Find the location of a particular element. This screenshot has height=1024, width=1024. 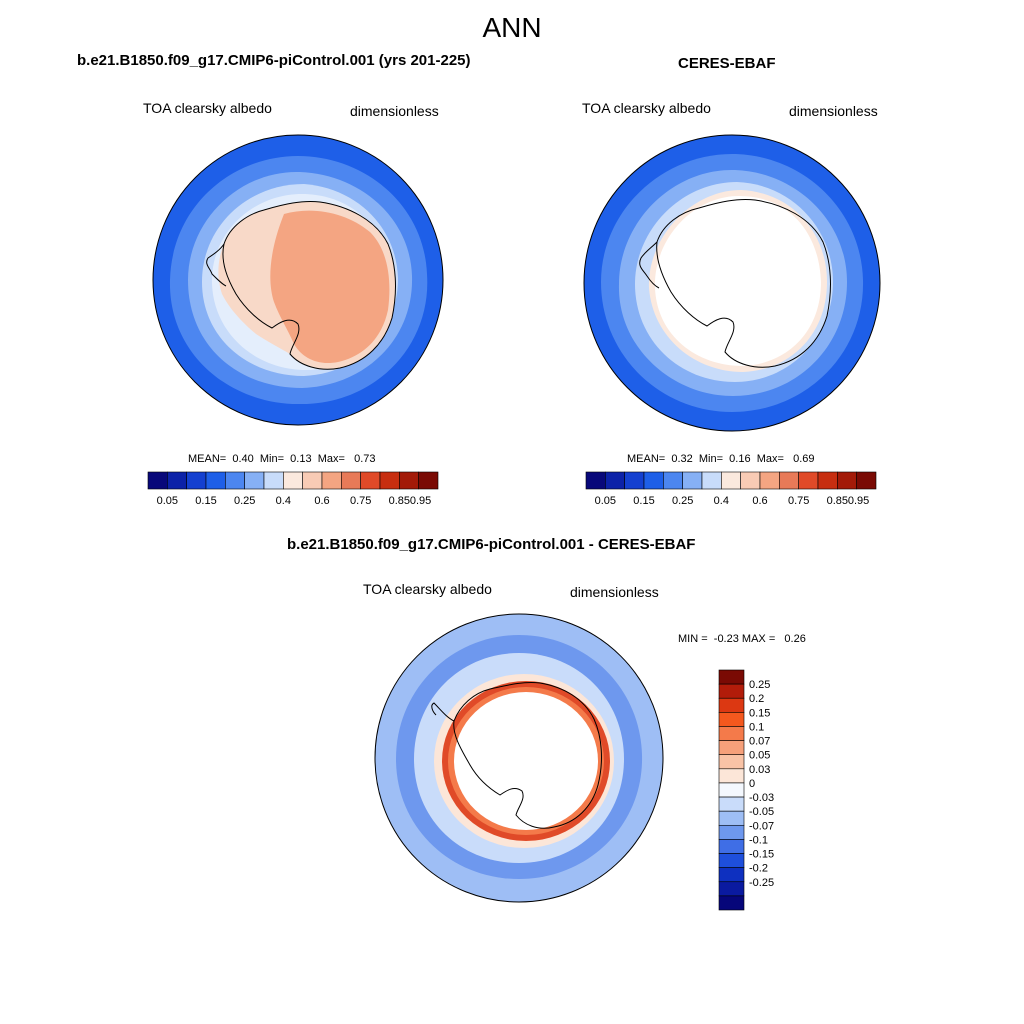

colorbar-tick-label: -0.15 is located at coordinates (761, 855).